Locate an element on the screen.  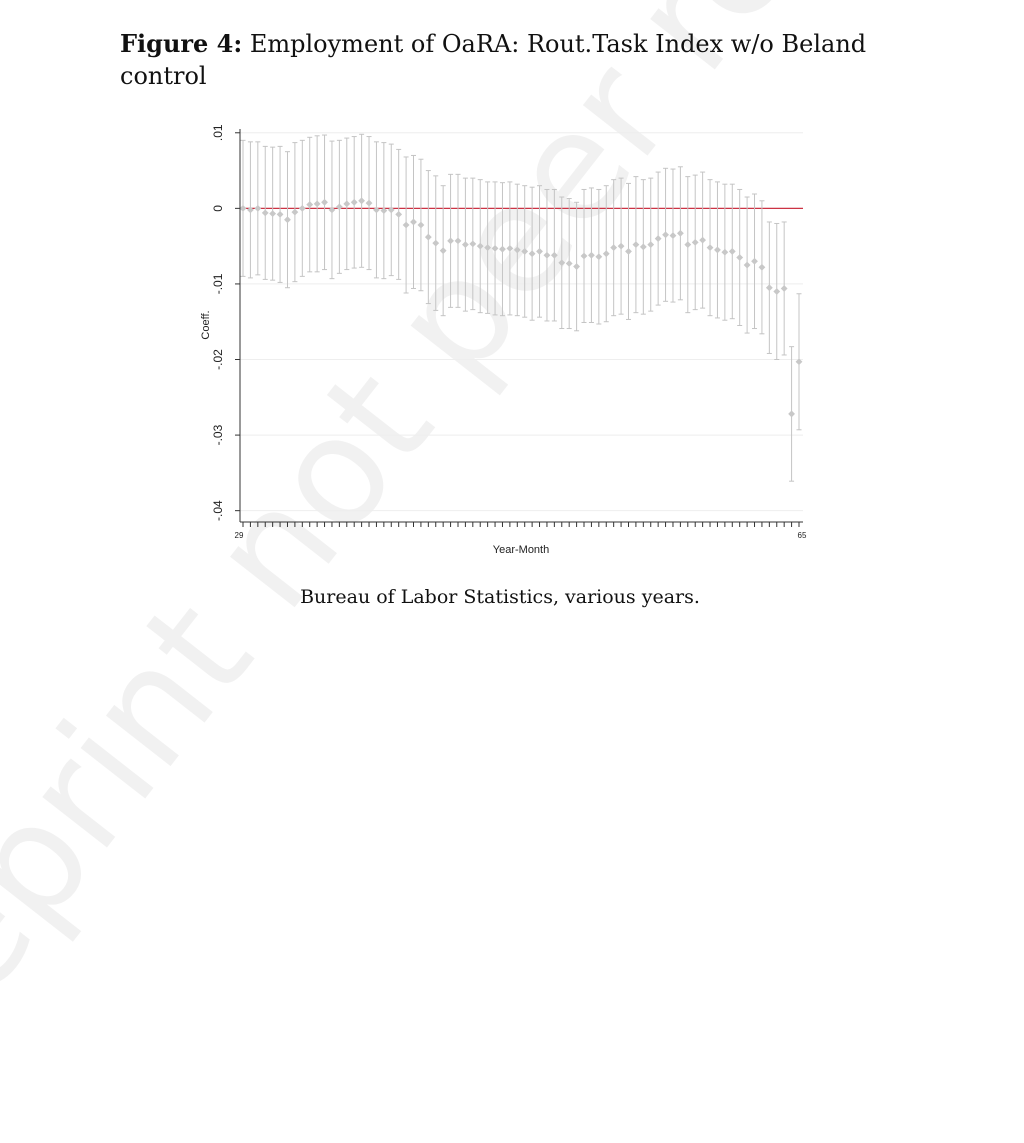
coefficient-points is located at coordinates (521, 307).